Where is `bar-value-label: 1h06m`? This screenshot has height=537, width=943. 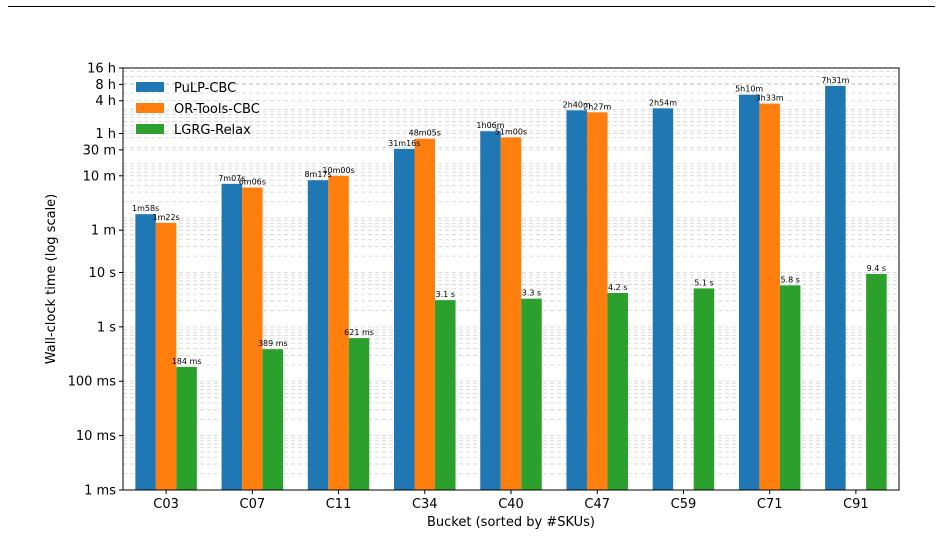 bar-value-label: 1h06m is located at coordinates (490, 125).